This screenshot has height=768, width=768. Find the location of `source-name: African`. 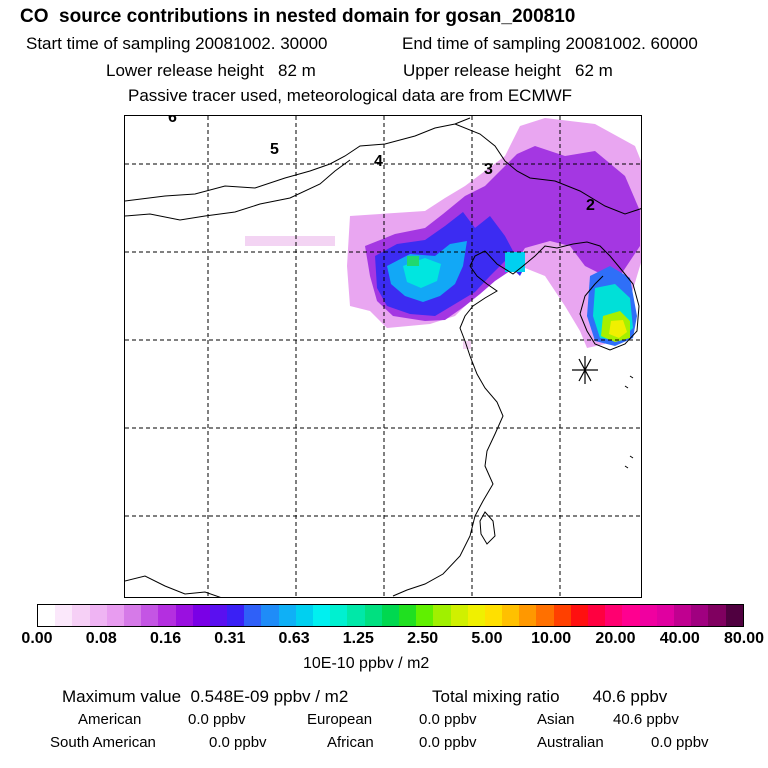

source-name: African is located at coordinates (350, 742).